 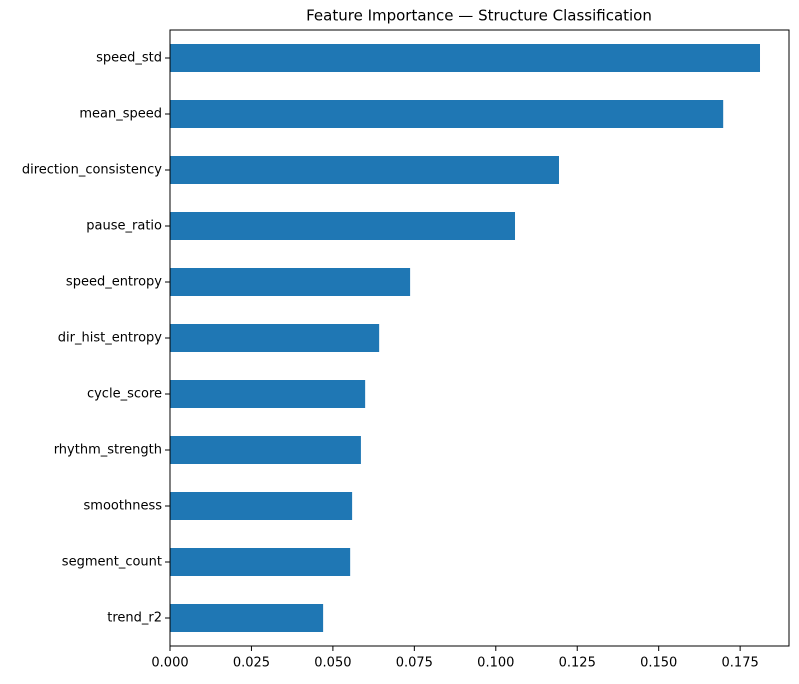 What do you see at coordinates (134, 618) in the screenshot?
I see `y-tick-label: trend_r2` at bounding box center [134, 618].